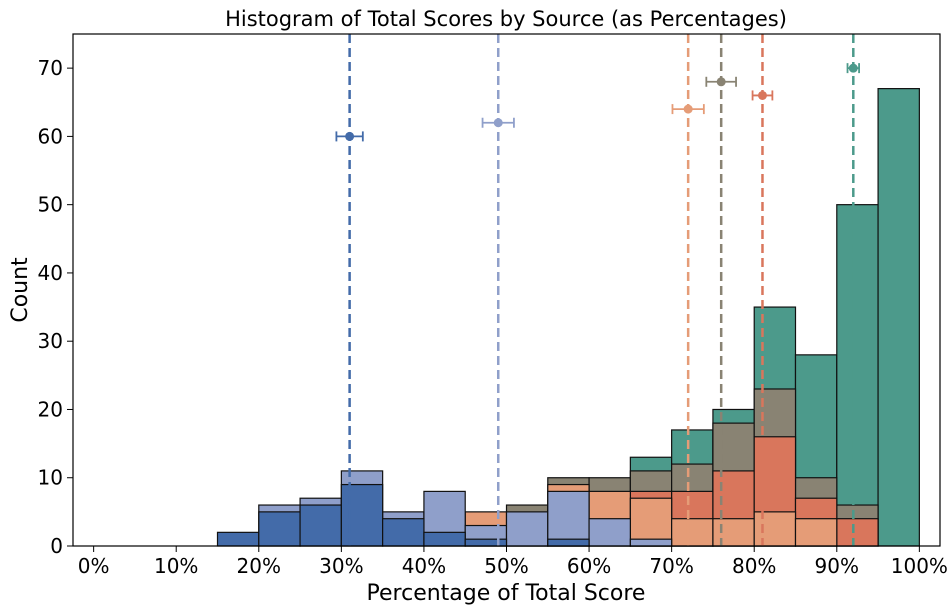 The image size is (952, 614). Describe the element at coordinates (837, 566) in the screenshot. I see `x-tick-label: 90%` at that location.